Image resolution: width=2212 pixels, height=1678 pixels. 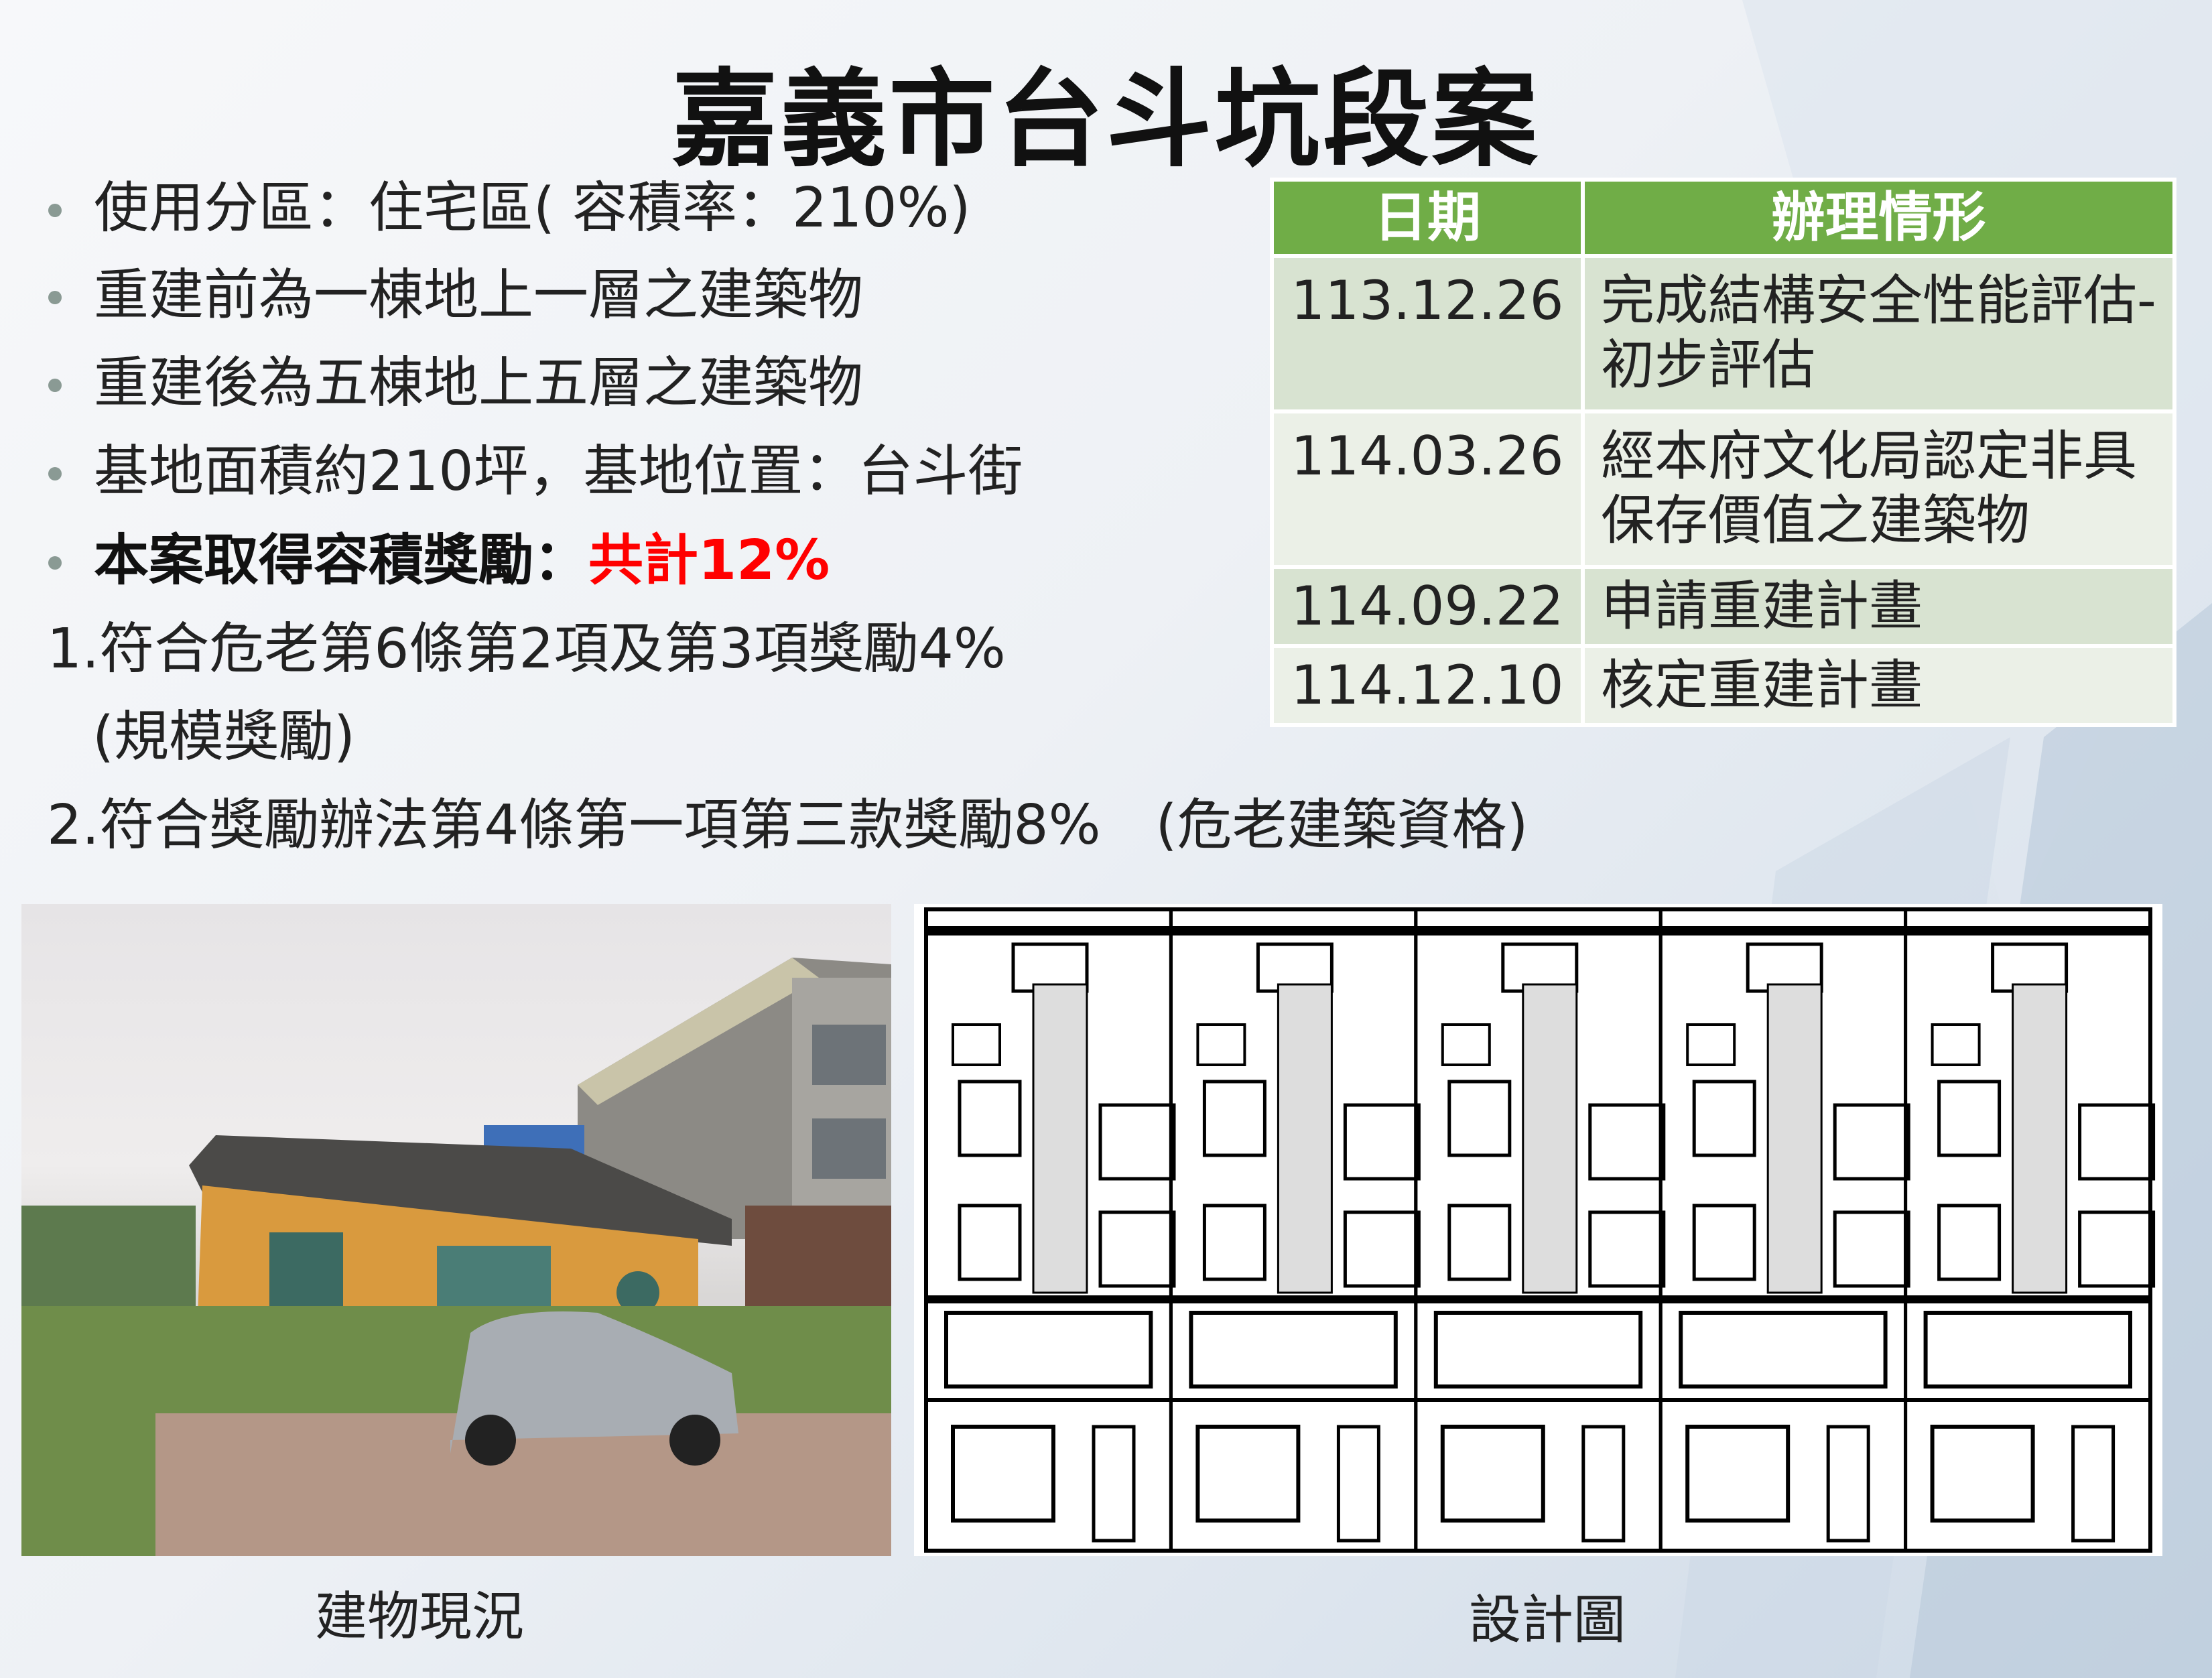 I want to click on item-1: 1.符合危老第6條第2項及第3項獎勵4%, so click(x=526, y=649).